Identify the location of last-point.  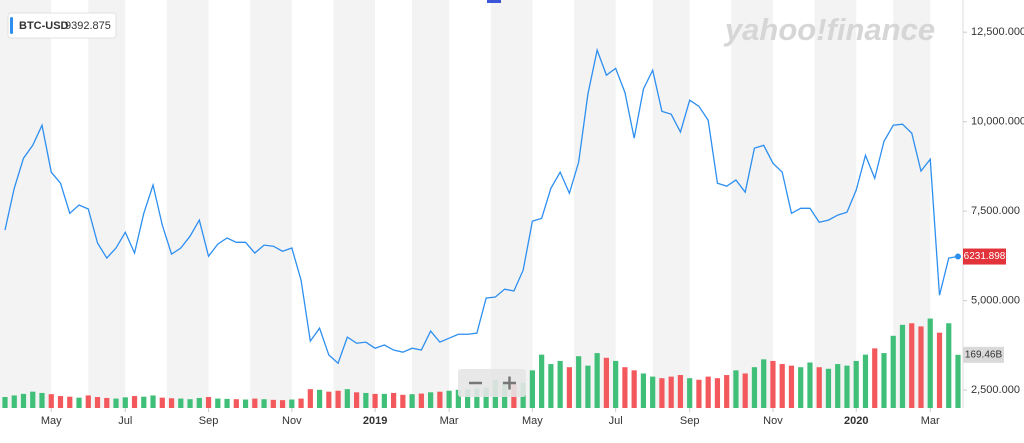
(958, 256).